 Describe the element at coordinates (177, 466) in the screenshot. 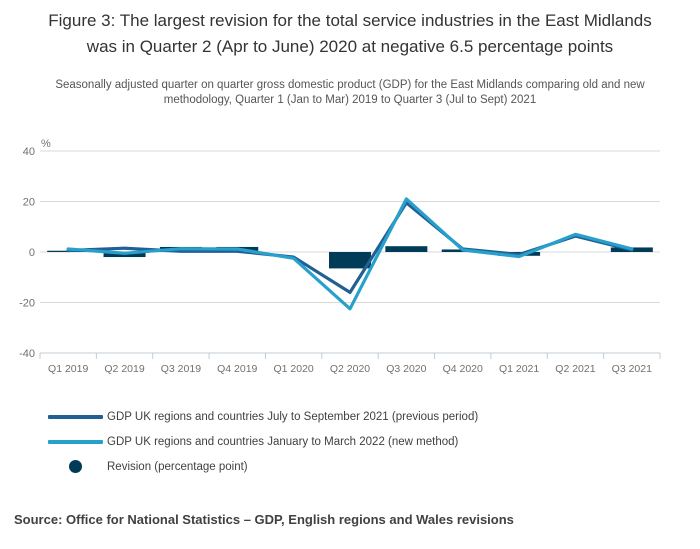

I see `legend-label-revision: Revision (percentage point)` at that location.